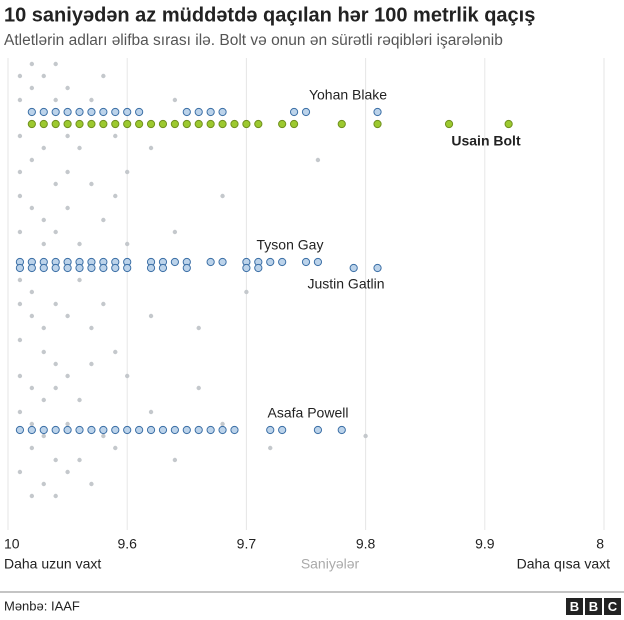 This screenshot has width=624, height=620. What do you see at coordinates (366, 544) in the screenshot?
I see `x-tick-label: 9.8` at bounding box center [366, 544].